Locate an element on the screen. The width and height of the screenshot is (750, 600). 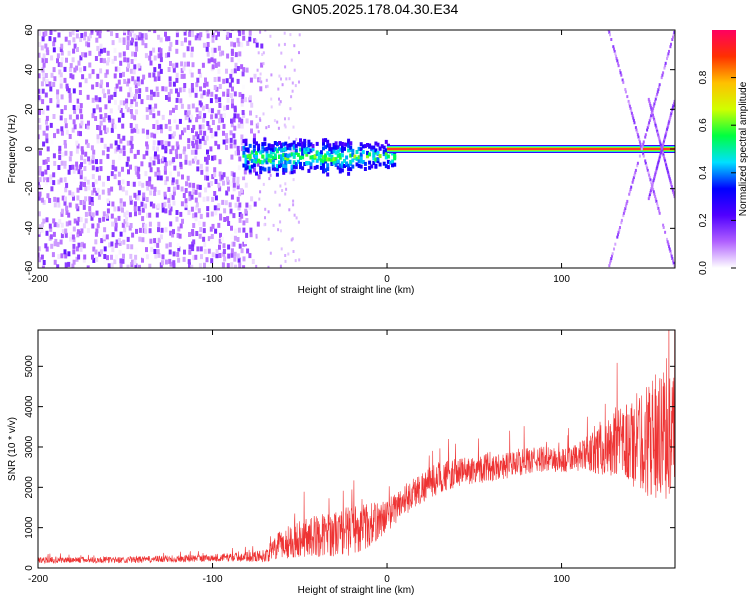
spectrogram-tone-band is located at coordinates (531, 149).